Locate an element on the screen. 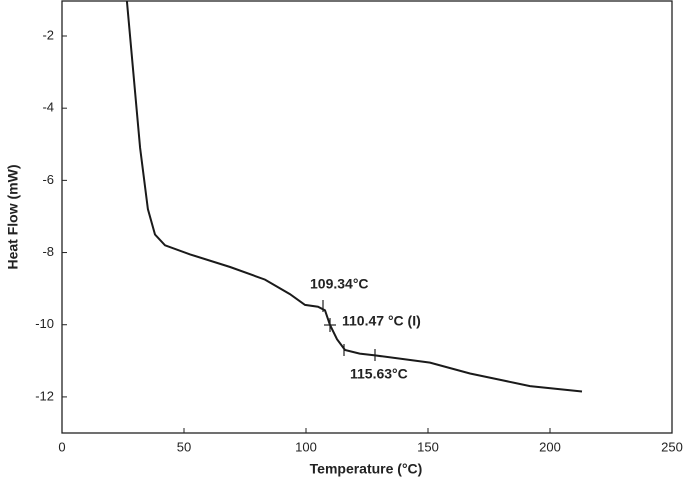 The height and width of the screenshot is (485, 685). y-tick-label: -10 is located at coordinates (44, 323).